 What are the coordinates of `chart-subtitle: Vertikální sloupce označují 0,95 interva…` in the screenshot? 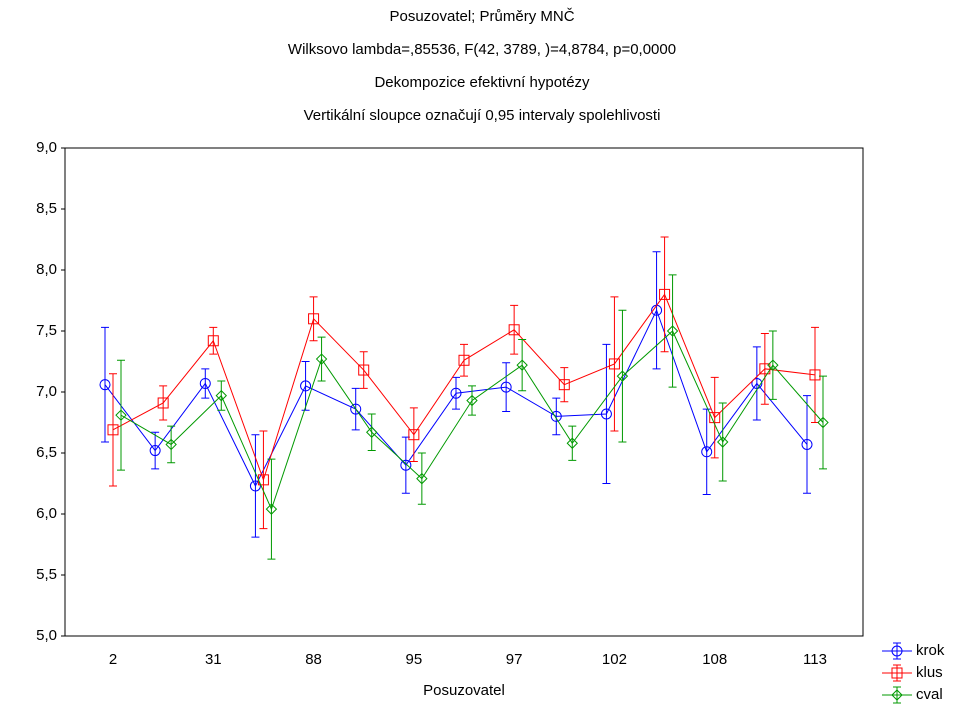 It's located at (482, 115).